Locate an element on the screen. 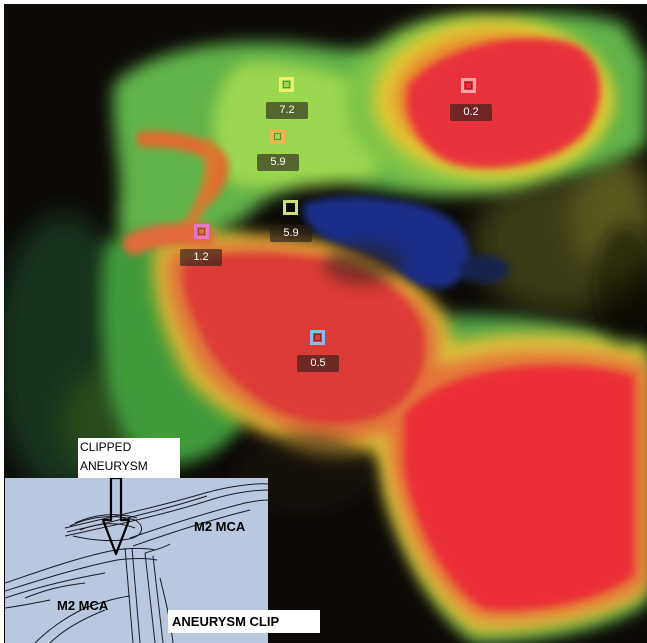  roi-value-5: 1.2 is located at coordinates (201, 257).